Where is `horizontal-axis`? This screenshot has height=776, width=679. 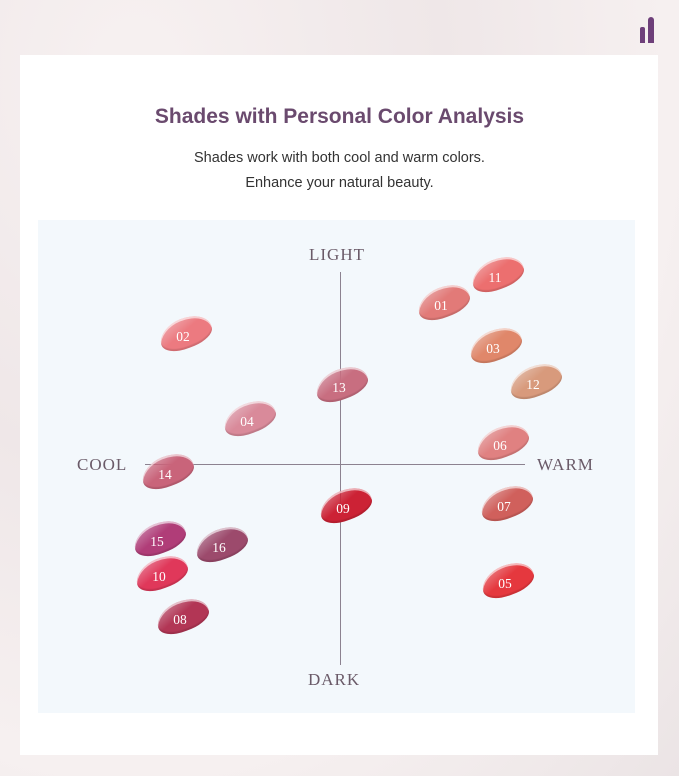
horizontal-axis is located at coordinates (335, 464).